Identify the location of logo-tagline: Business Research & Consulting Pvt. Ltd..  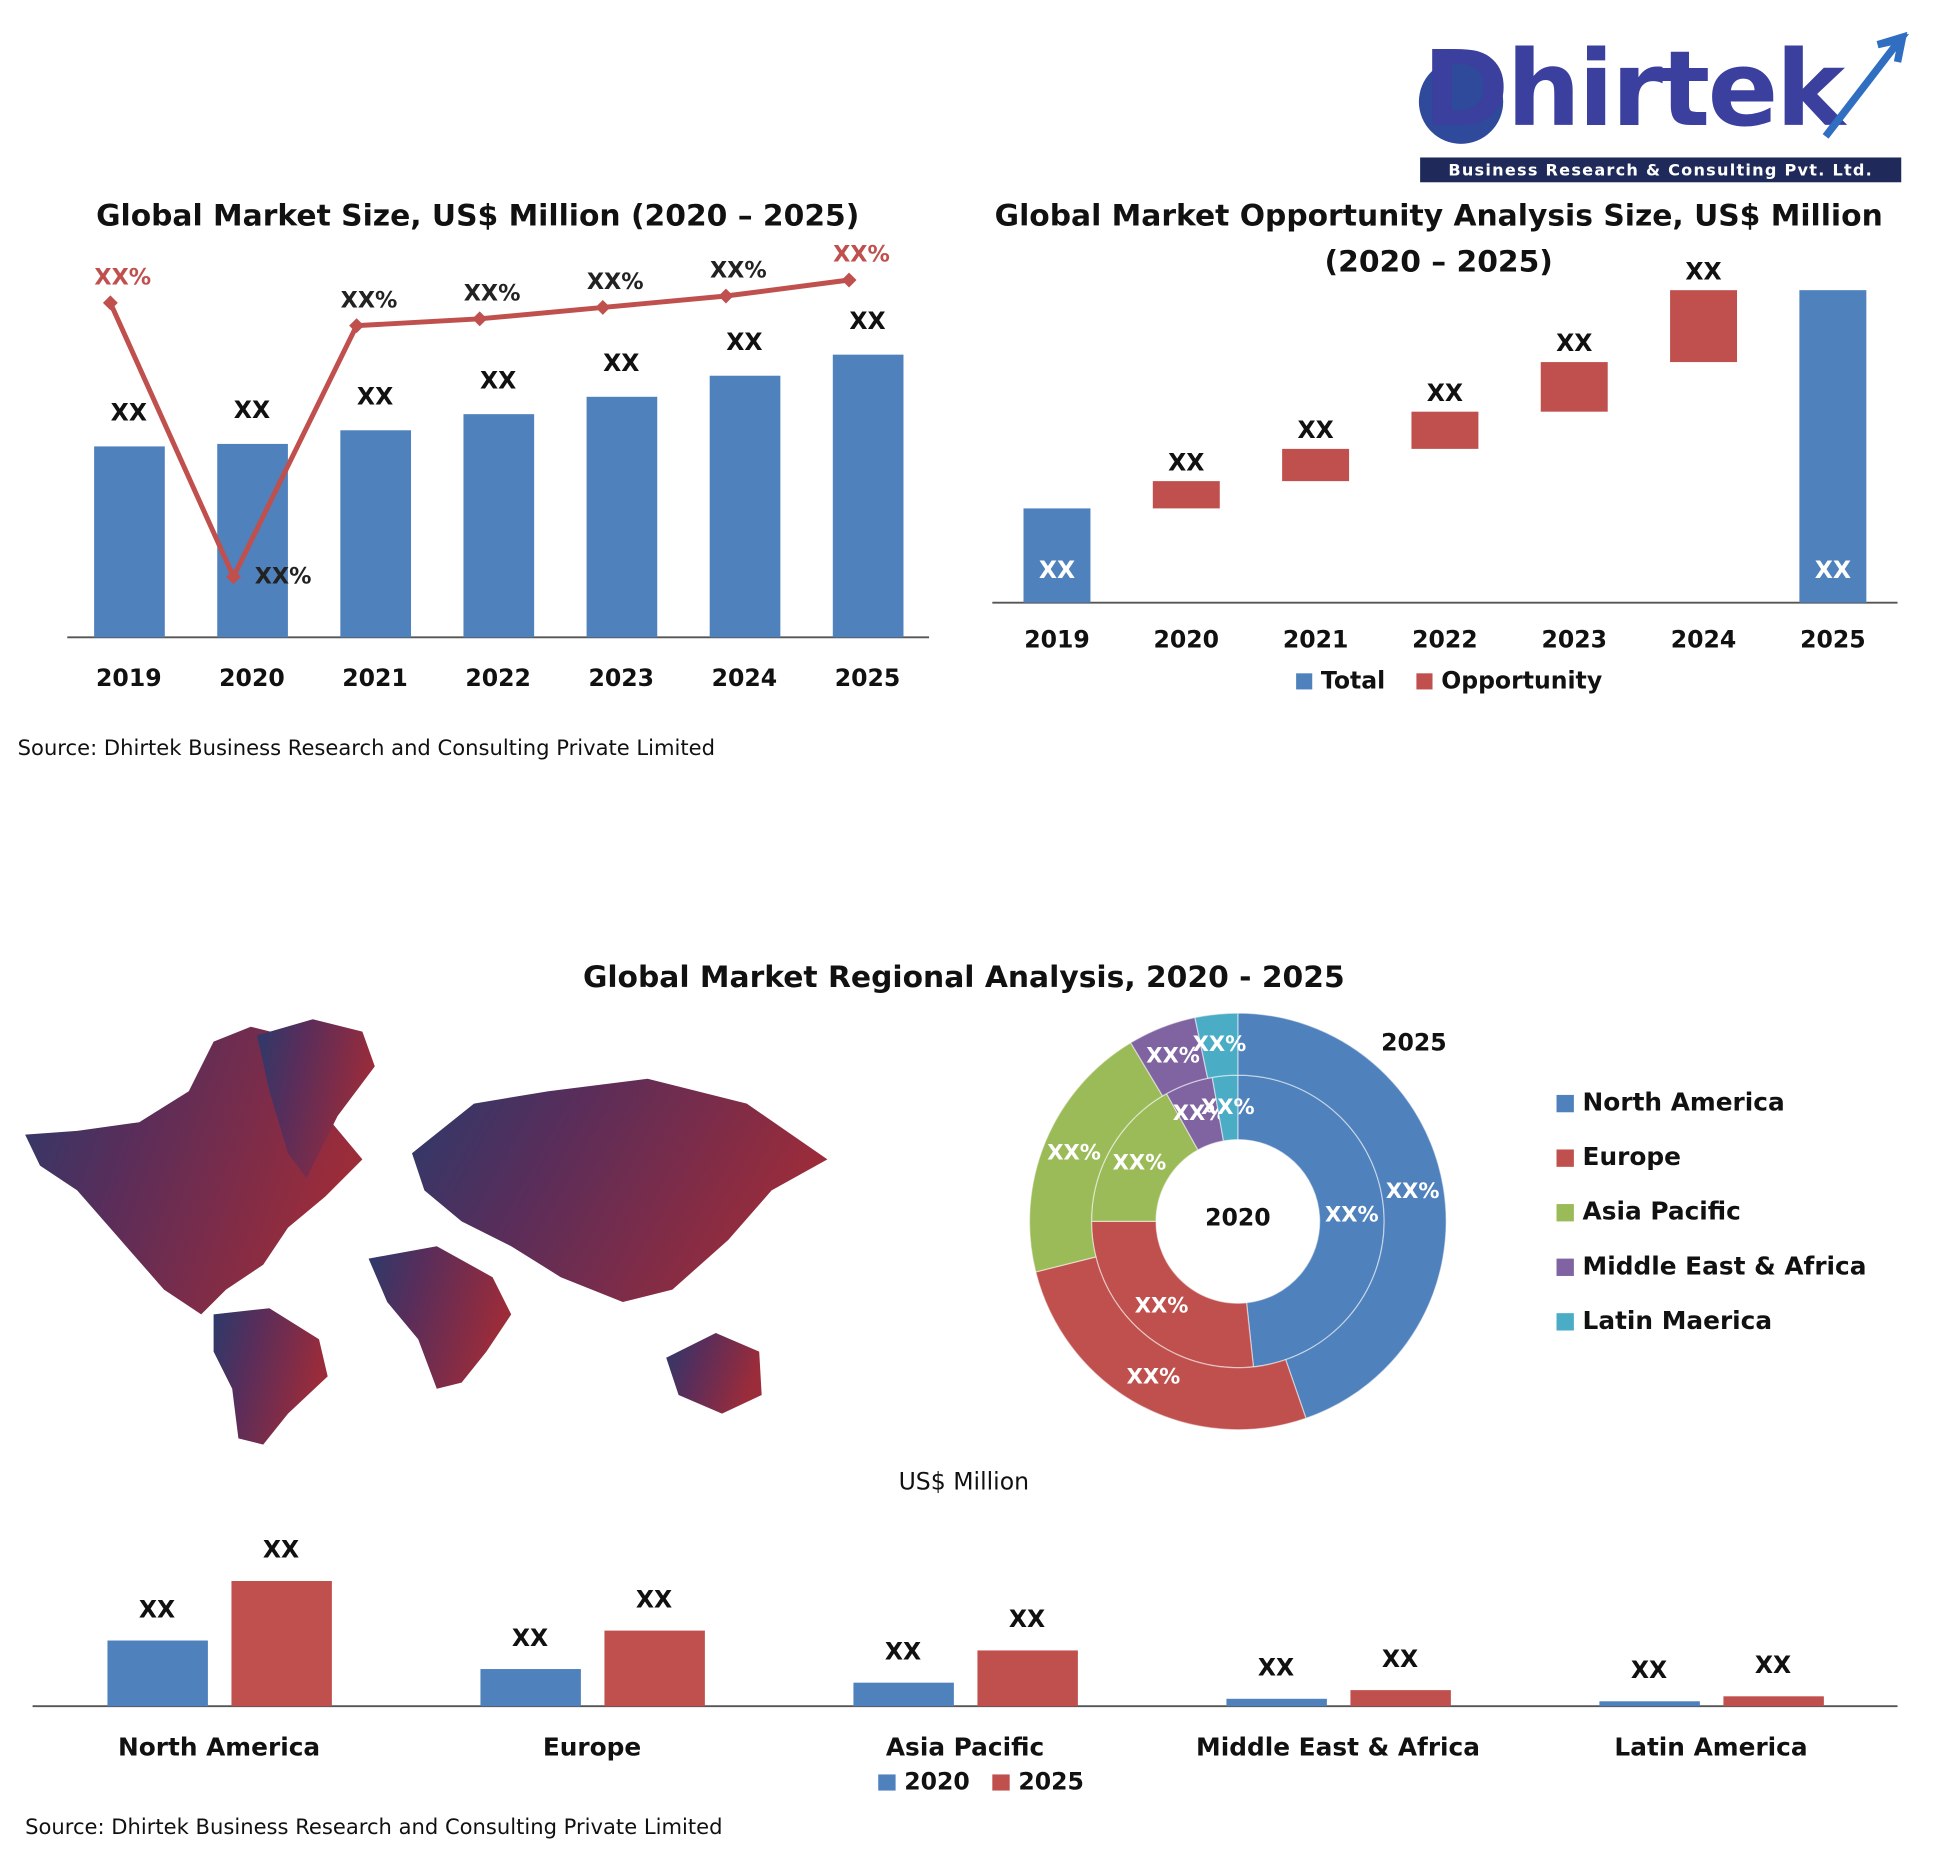
(1660, 170).